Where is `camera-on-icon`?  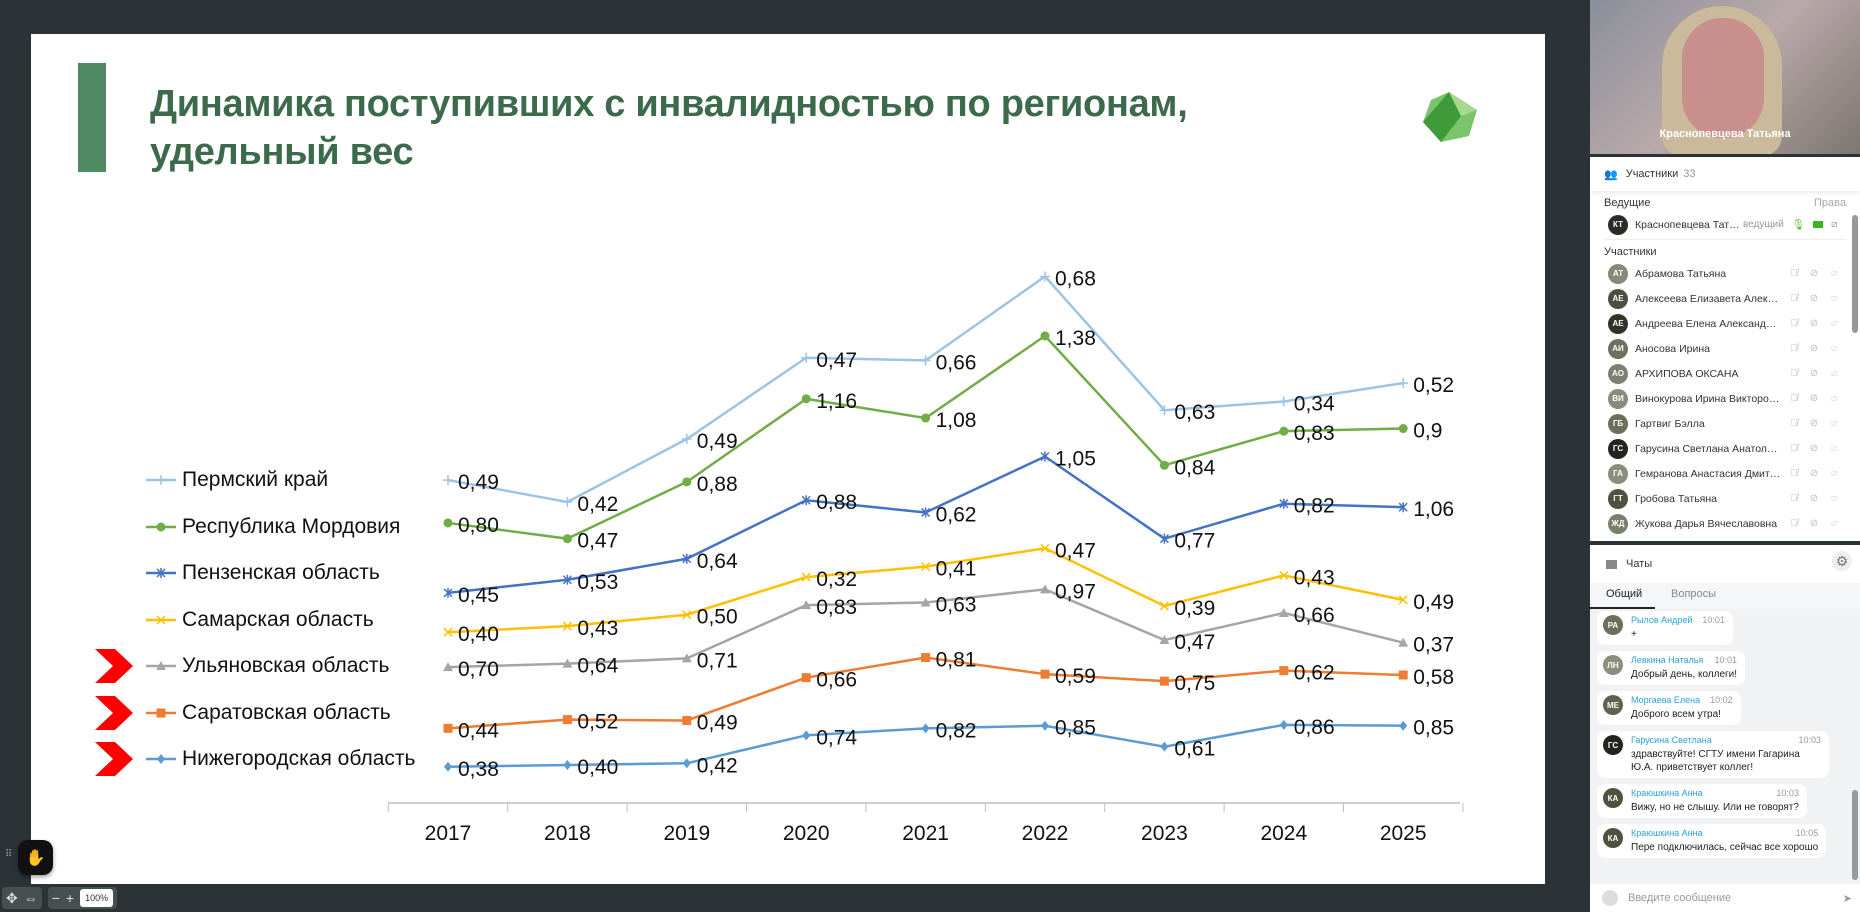 camera-on-icon is located at coordinates (1818, 224).